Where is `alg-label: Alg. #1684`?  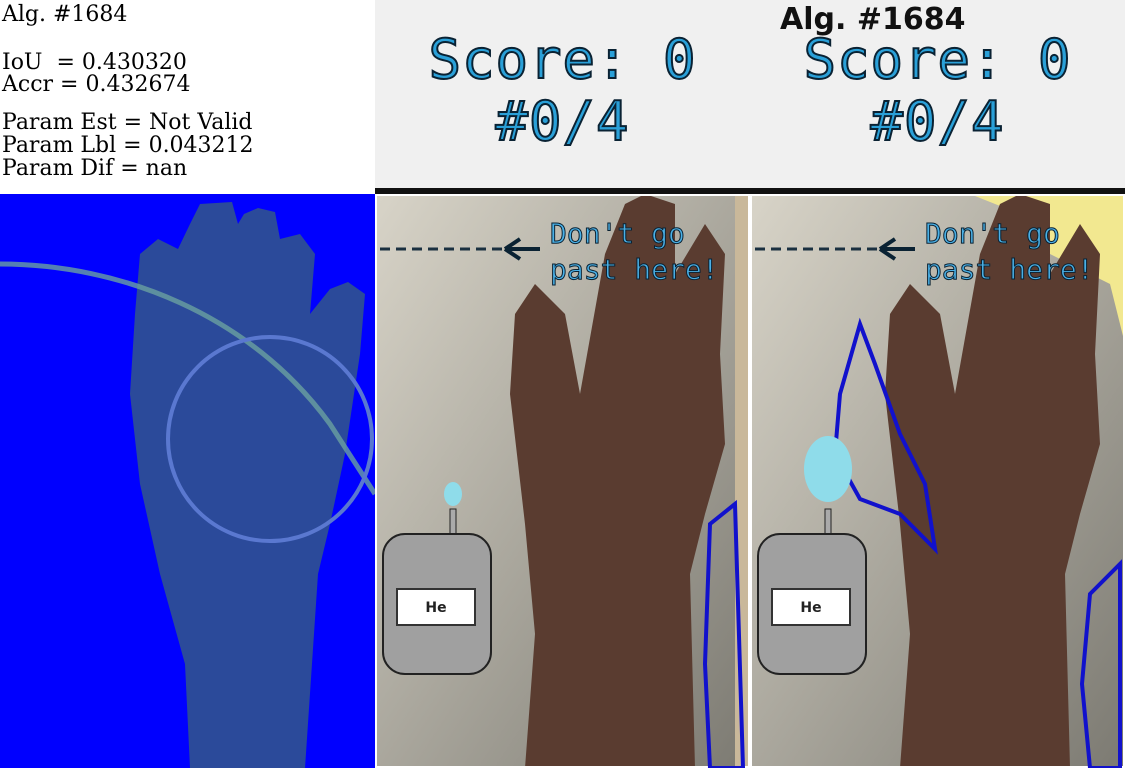 alg-label: Alg. #1684 is located at coordinates (65, 14).